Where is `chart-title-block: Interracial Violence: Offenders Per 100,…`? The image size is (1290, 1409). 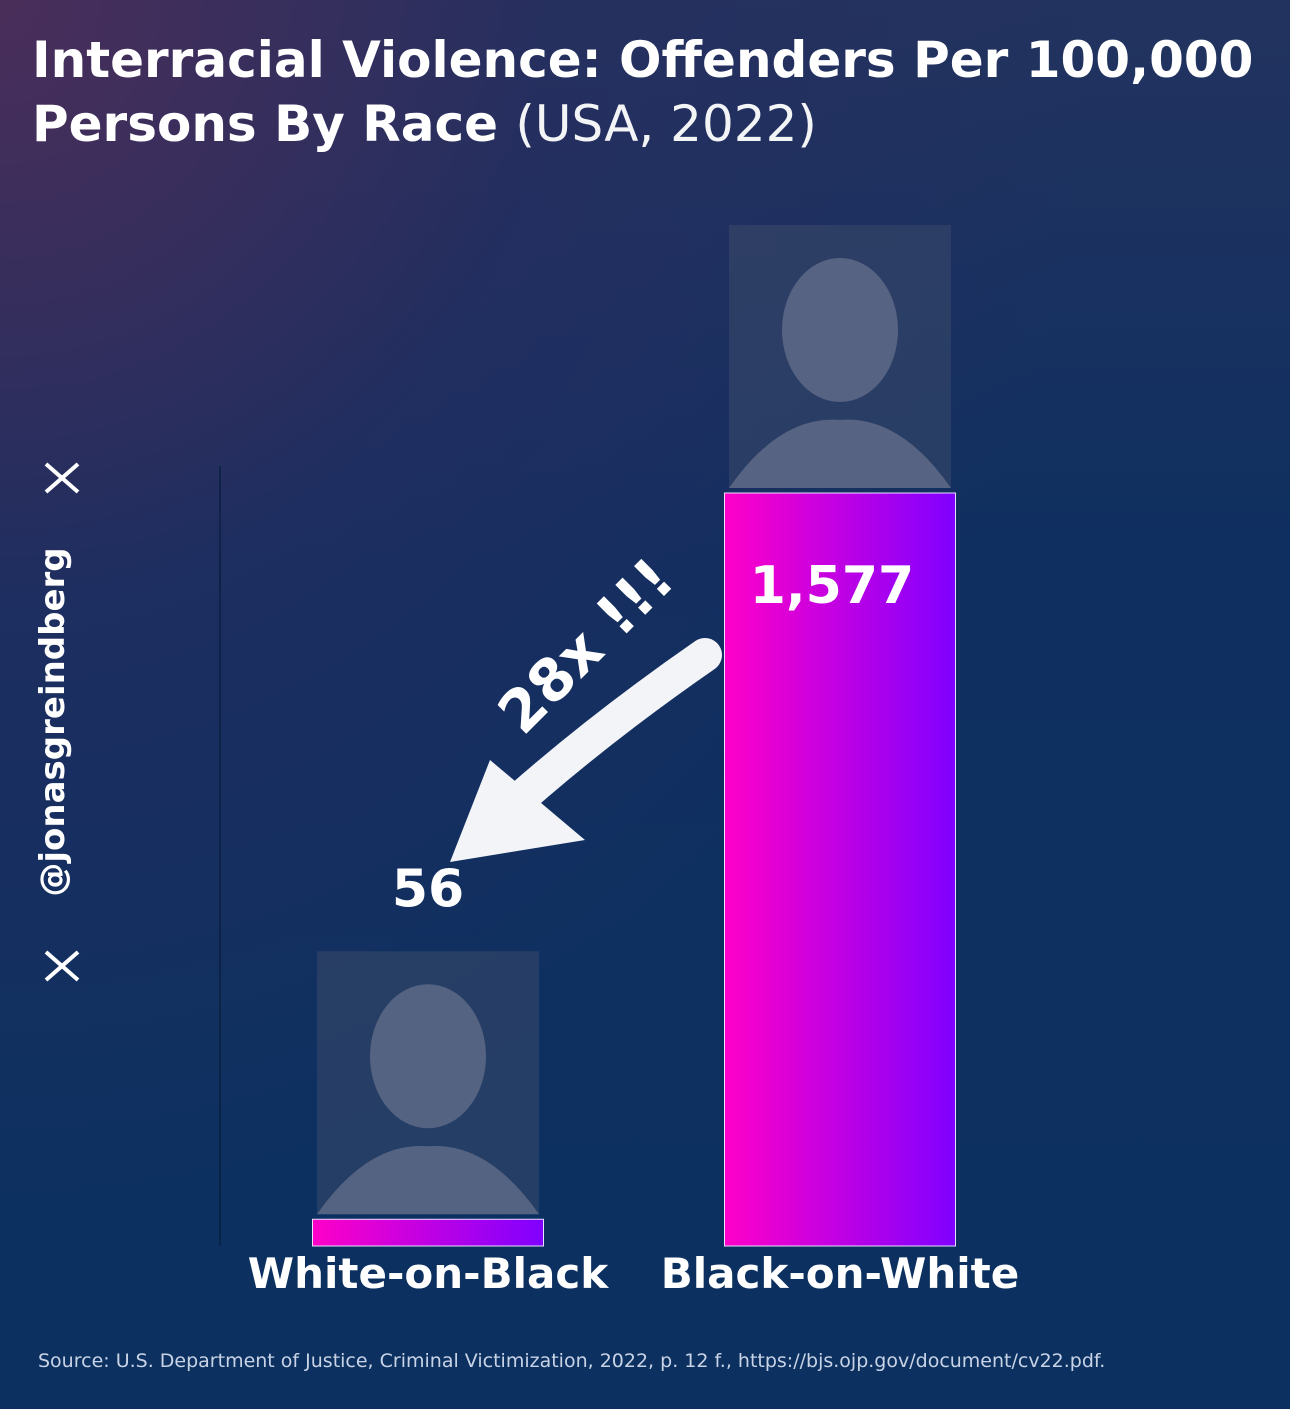 chart-title-block: Interracial Violence: Offenders Per 100,… is located at coordinates (647, 92).